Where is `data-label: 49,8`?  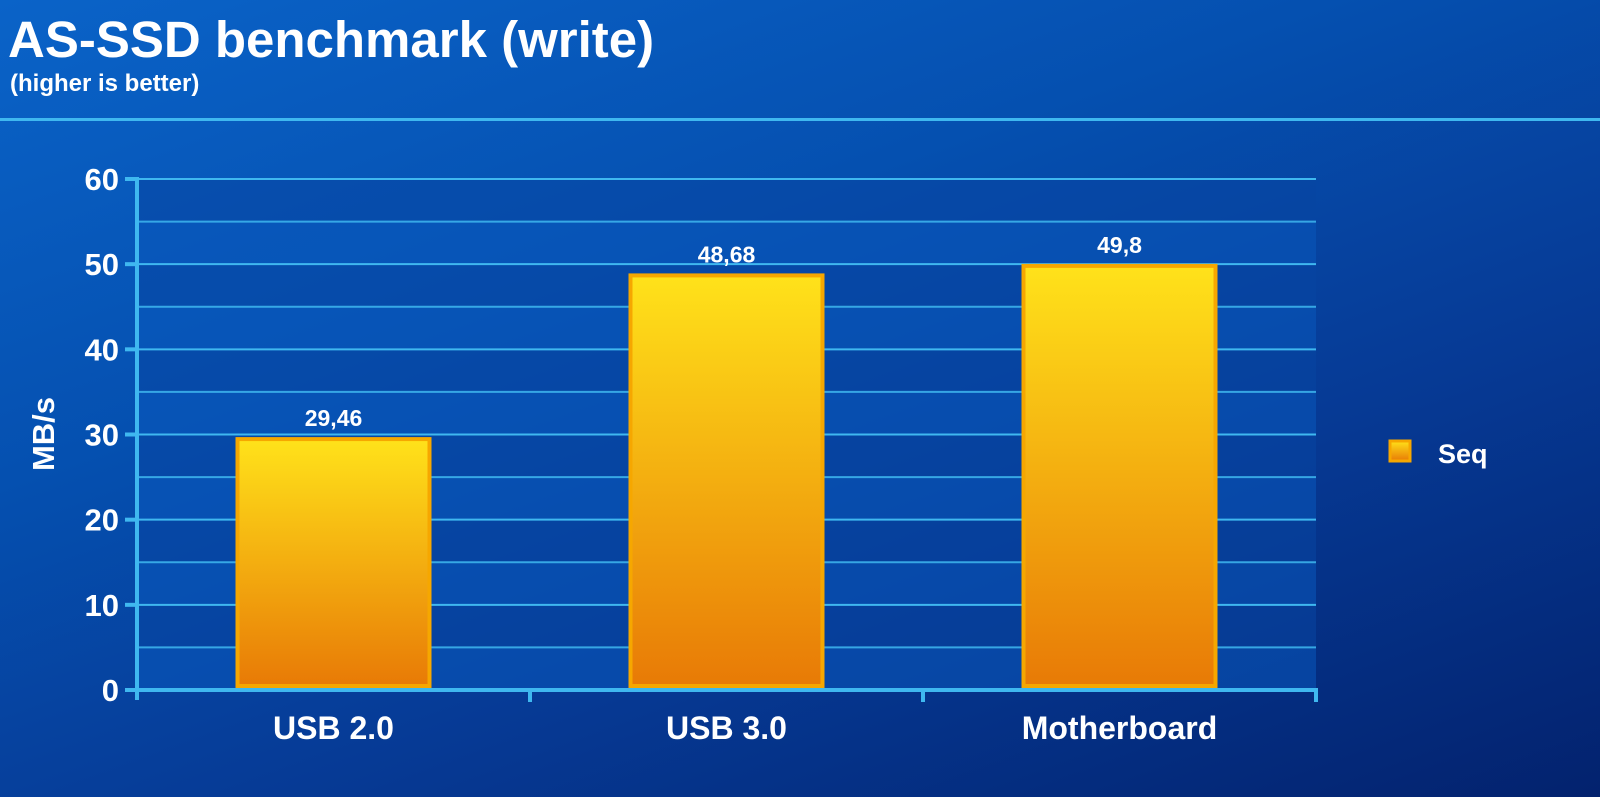
data-label: 49,8 is located at coordinates (1119, 245).